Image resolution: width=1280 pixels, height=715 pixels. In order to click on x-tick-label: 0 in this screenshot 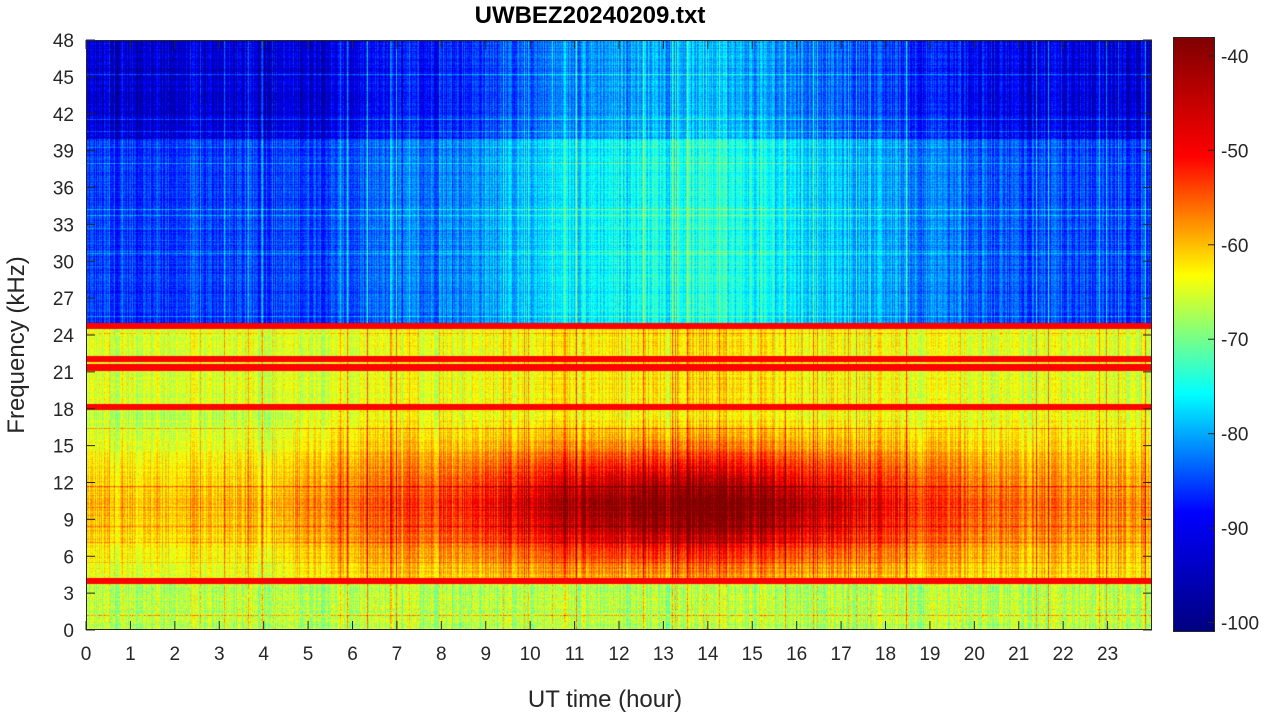, I will do `click(86, 654)`.